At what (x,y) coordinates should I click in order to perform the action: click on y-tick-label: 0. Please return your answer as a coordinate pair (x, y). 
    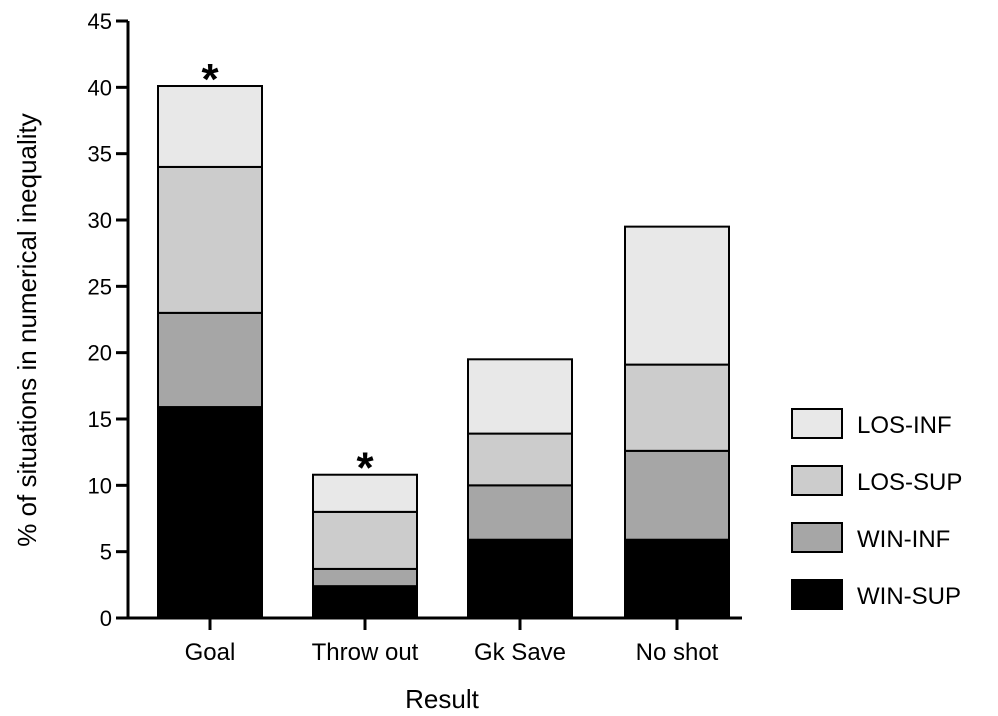
    Looking at the image, I should click on (106, 618).